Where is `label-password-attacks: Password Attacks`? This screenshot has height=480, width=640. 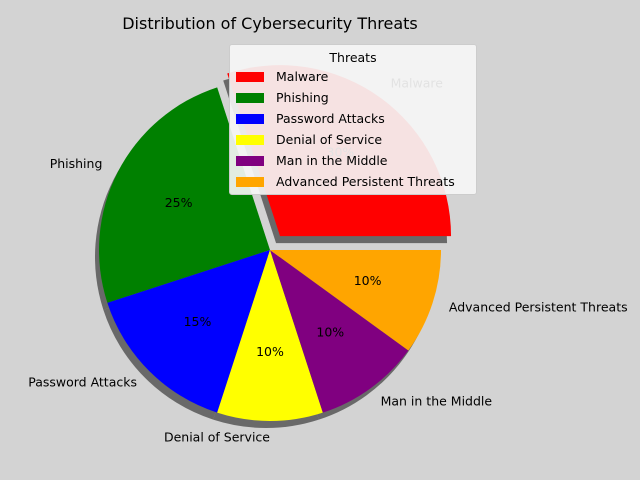
label-password-attacks: Password Attacks is located at coordinates (82, 382).